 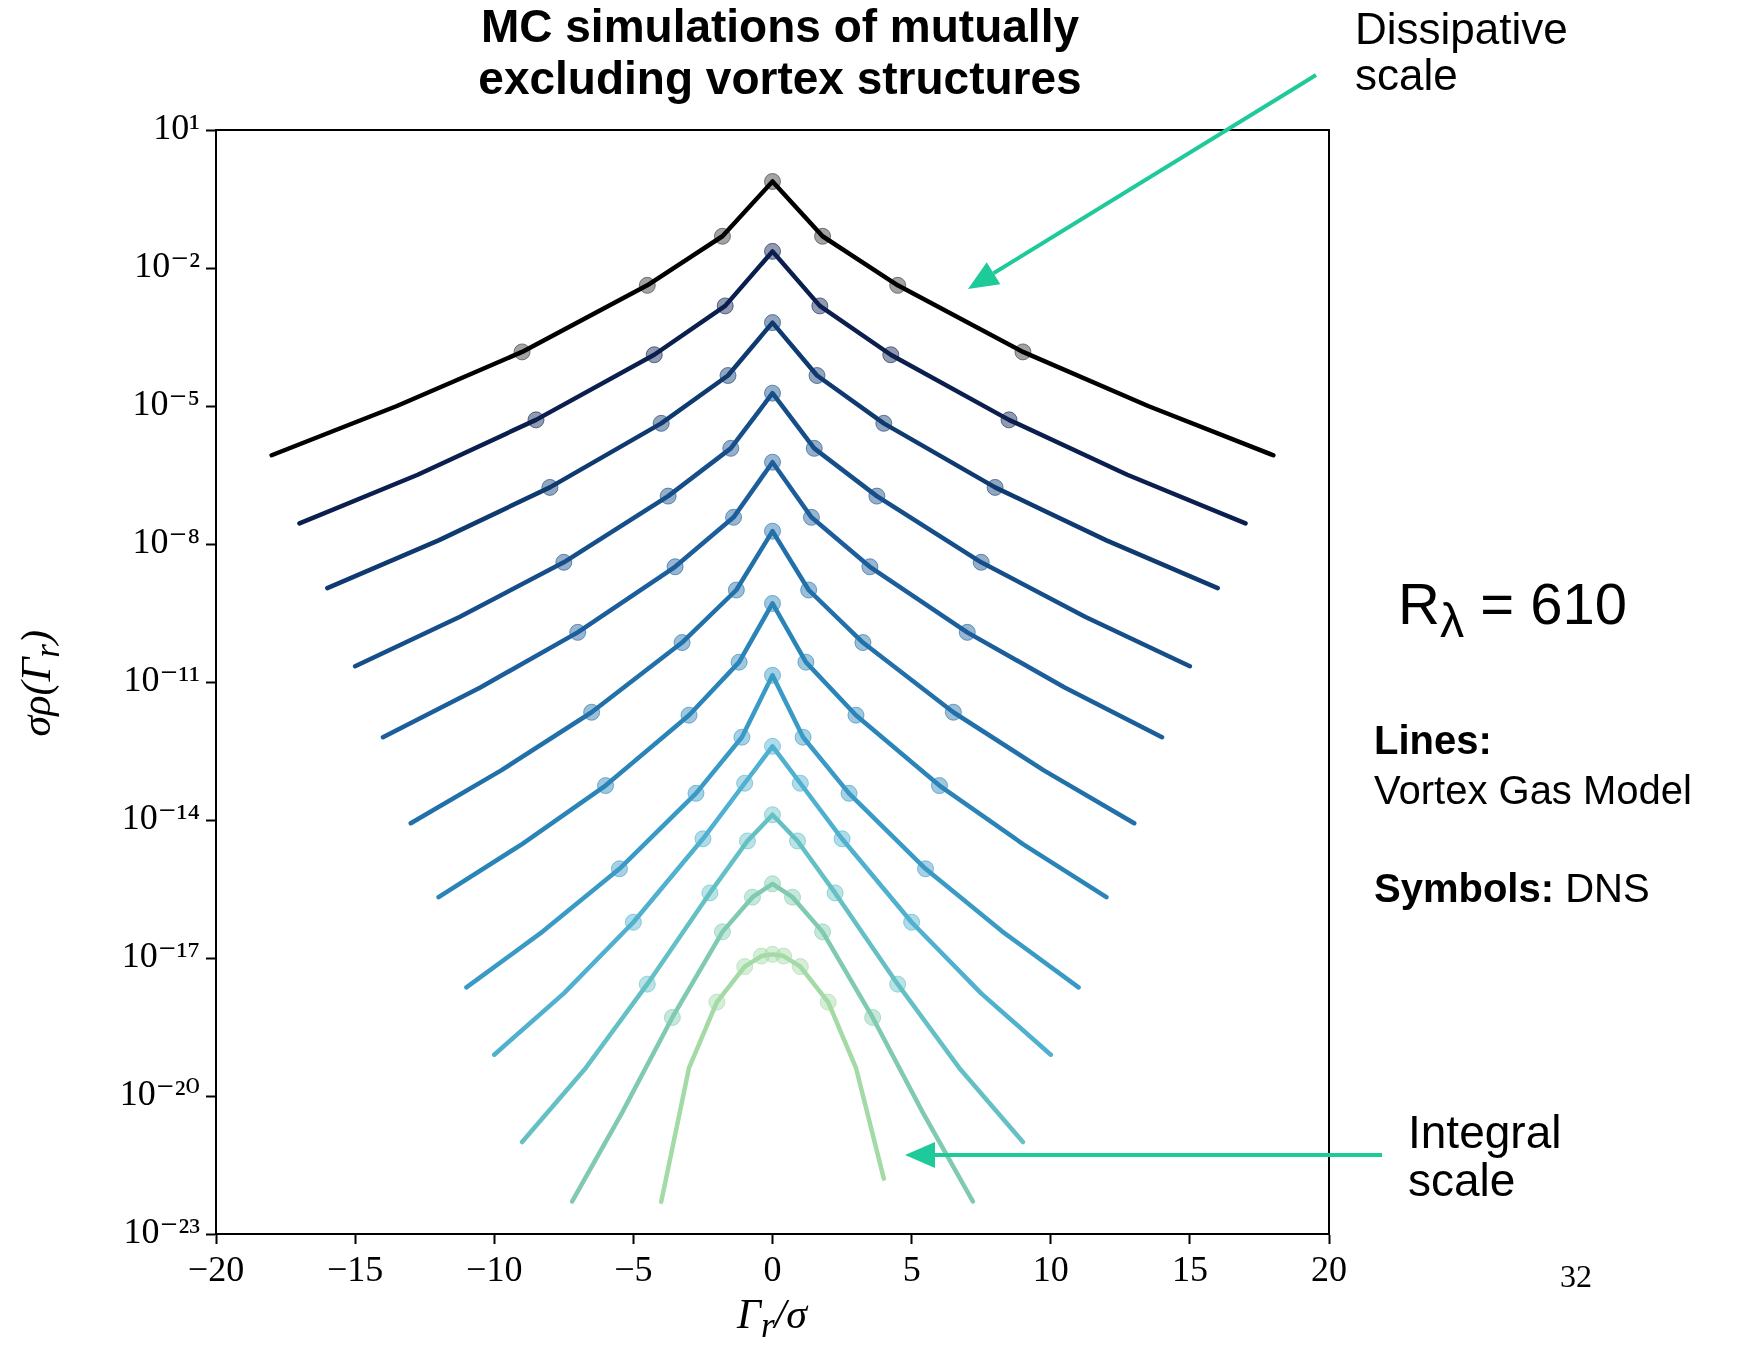 What do you see at coordinates (911, 1269) in the screenshot?
I see `x-tick-label: 5` at bounding box center [911, 1269].